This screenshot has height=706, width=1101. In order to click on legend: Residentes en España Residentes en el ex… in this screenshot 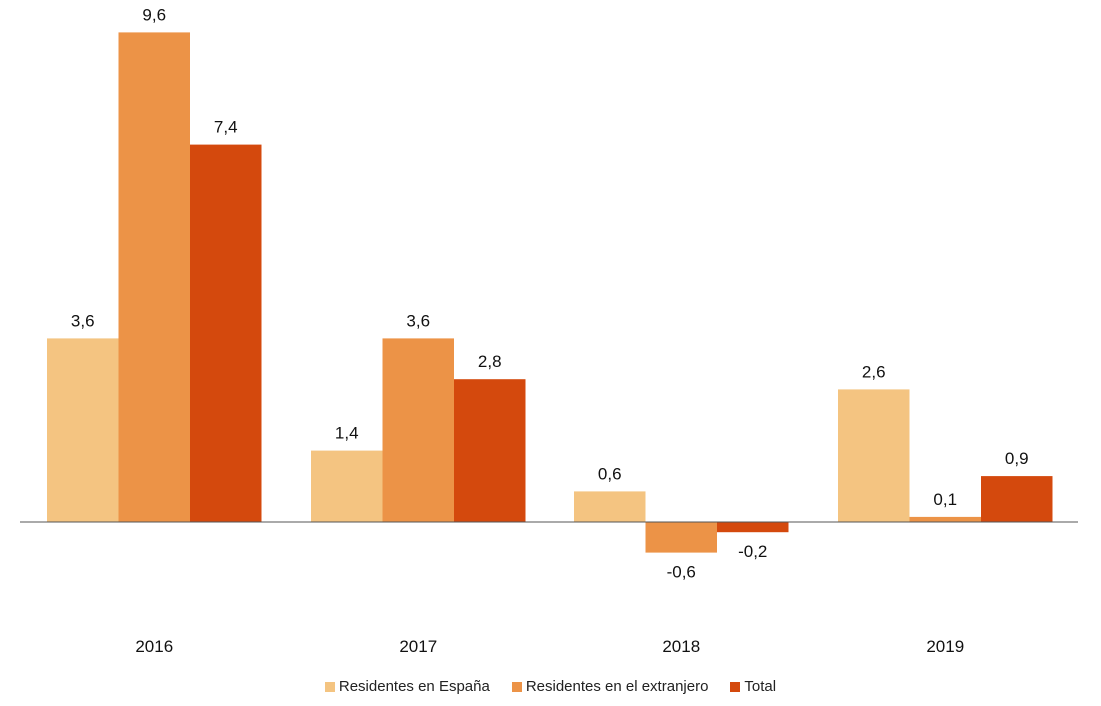, I will do `click(550, 686)`.